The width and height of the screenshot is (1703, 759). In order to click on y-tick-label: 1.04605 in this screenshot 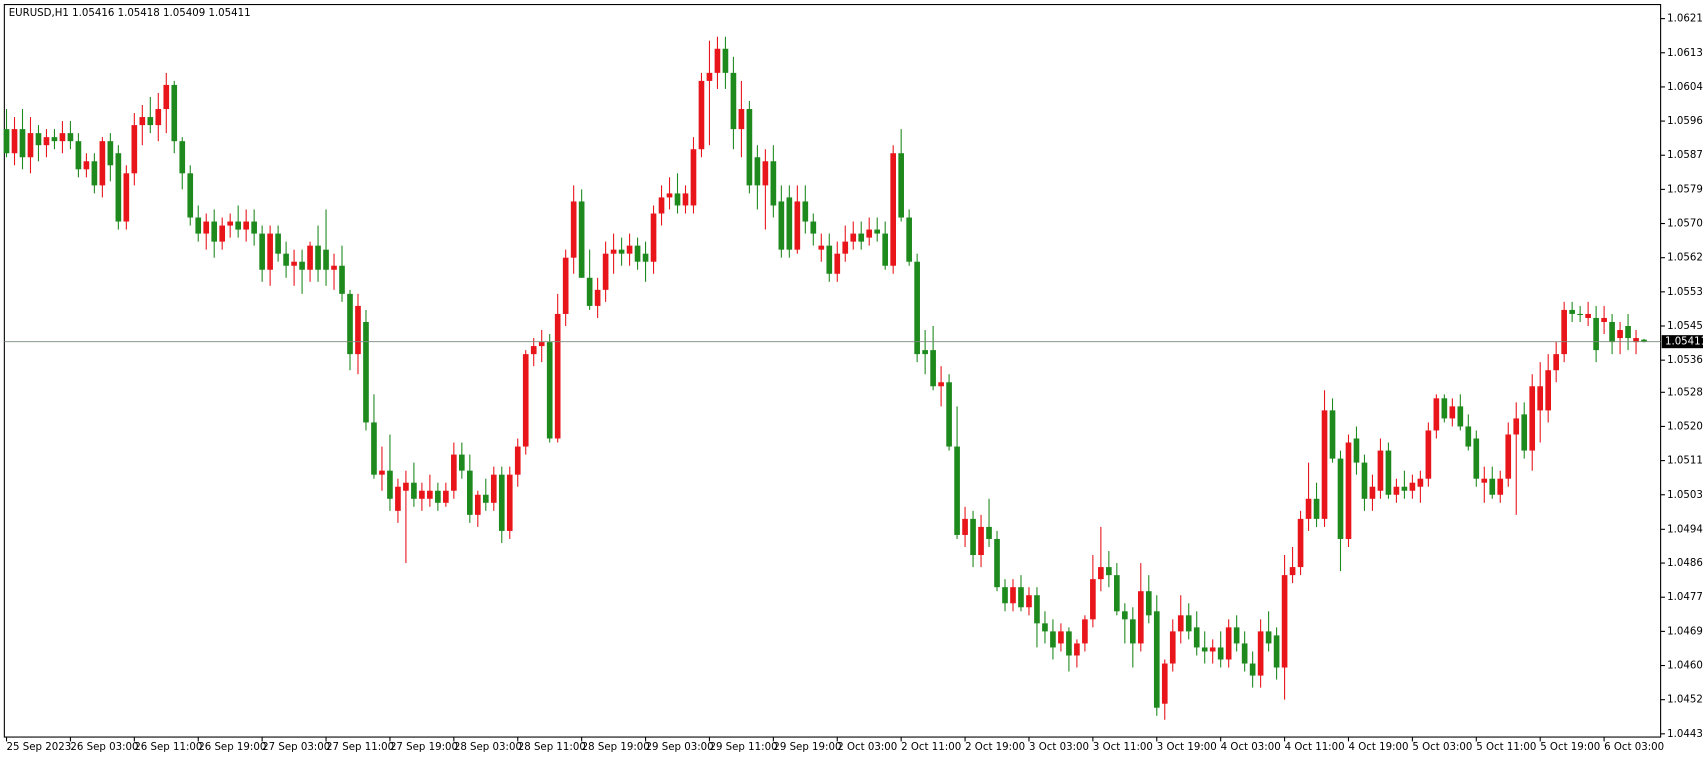, I will do `click(1685, 666)`.